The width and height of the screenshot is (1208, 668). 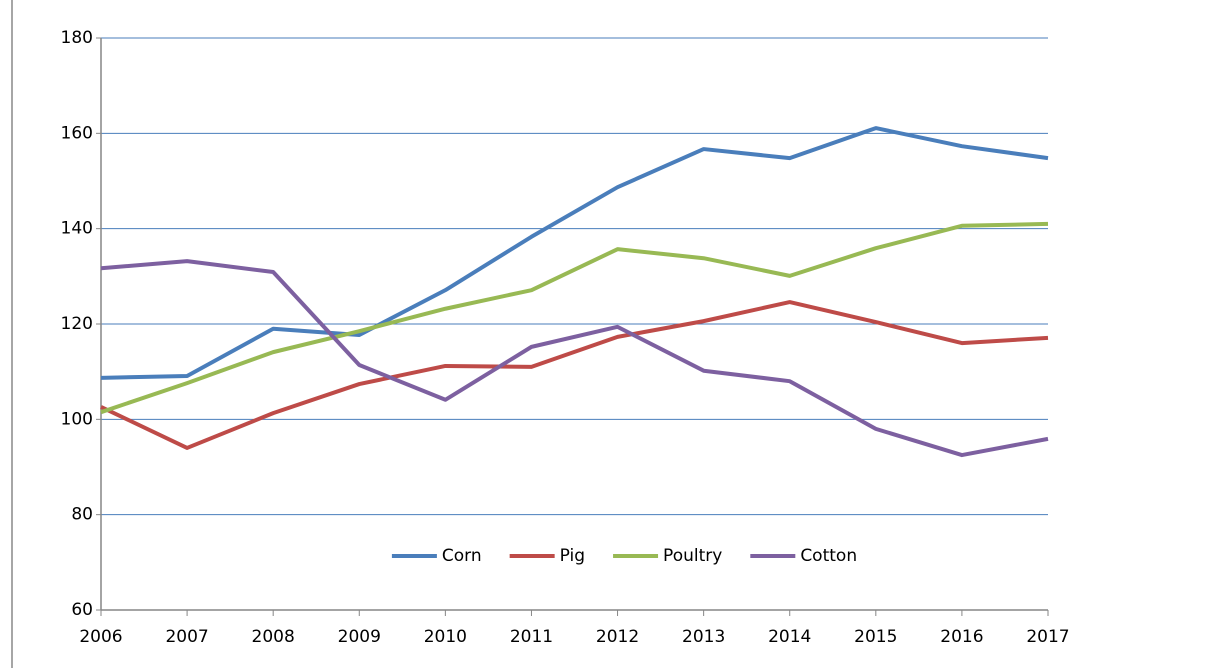 I want to click on y-tick-label: 180, so click(x=77, y=38).